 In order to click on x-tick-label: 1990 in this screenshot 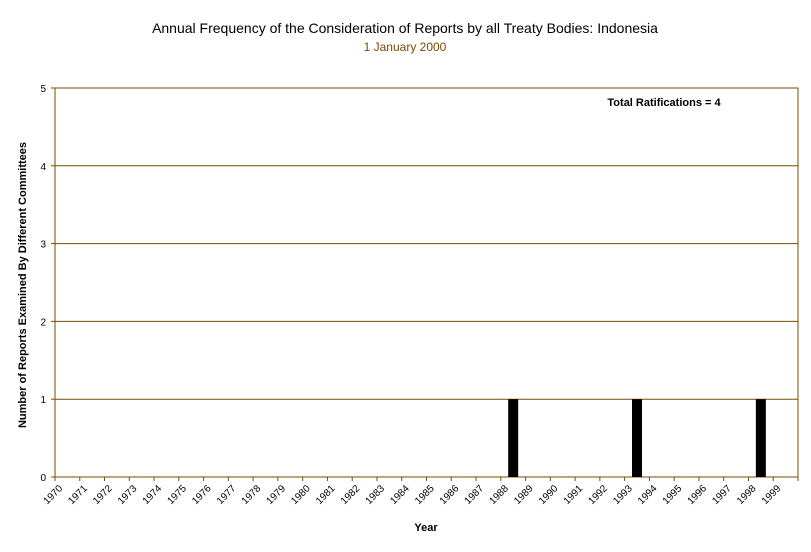, I will do `click(549, 495)`.